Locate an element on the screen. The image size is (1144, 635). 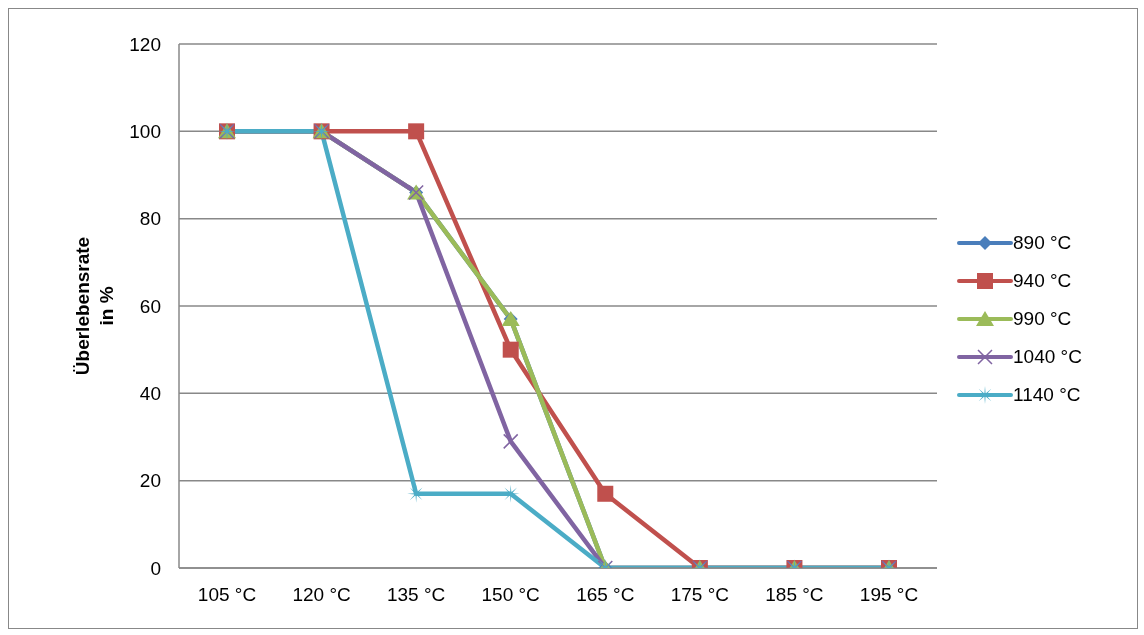
y-tick-label: 80 is located at coordinates (150, 219).